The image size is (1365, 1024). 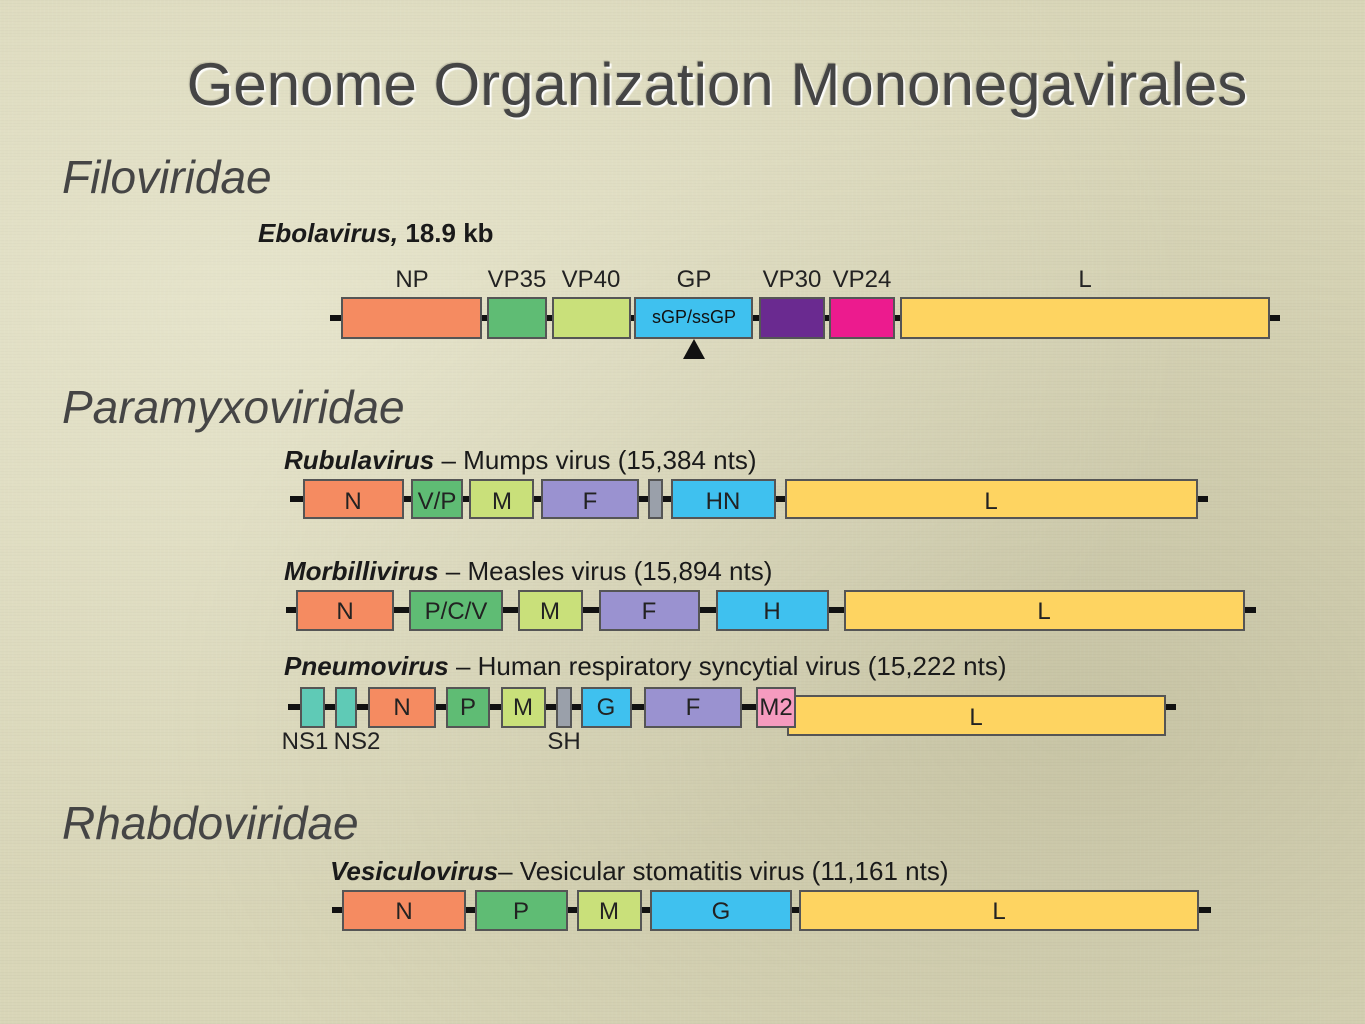 What do you see at coordinates (437, 501) in the screenshot?
I see `gene-label: V/P` at bounding box center [437, 501].